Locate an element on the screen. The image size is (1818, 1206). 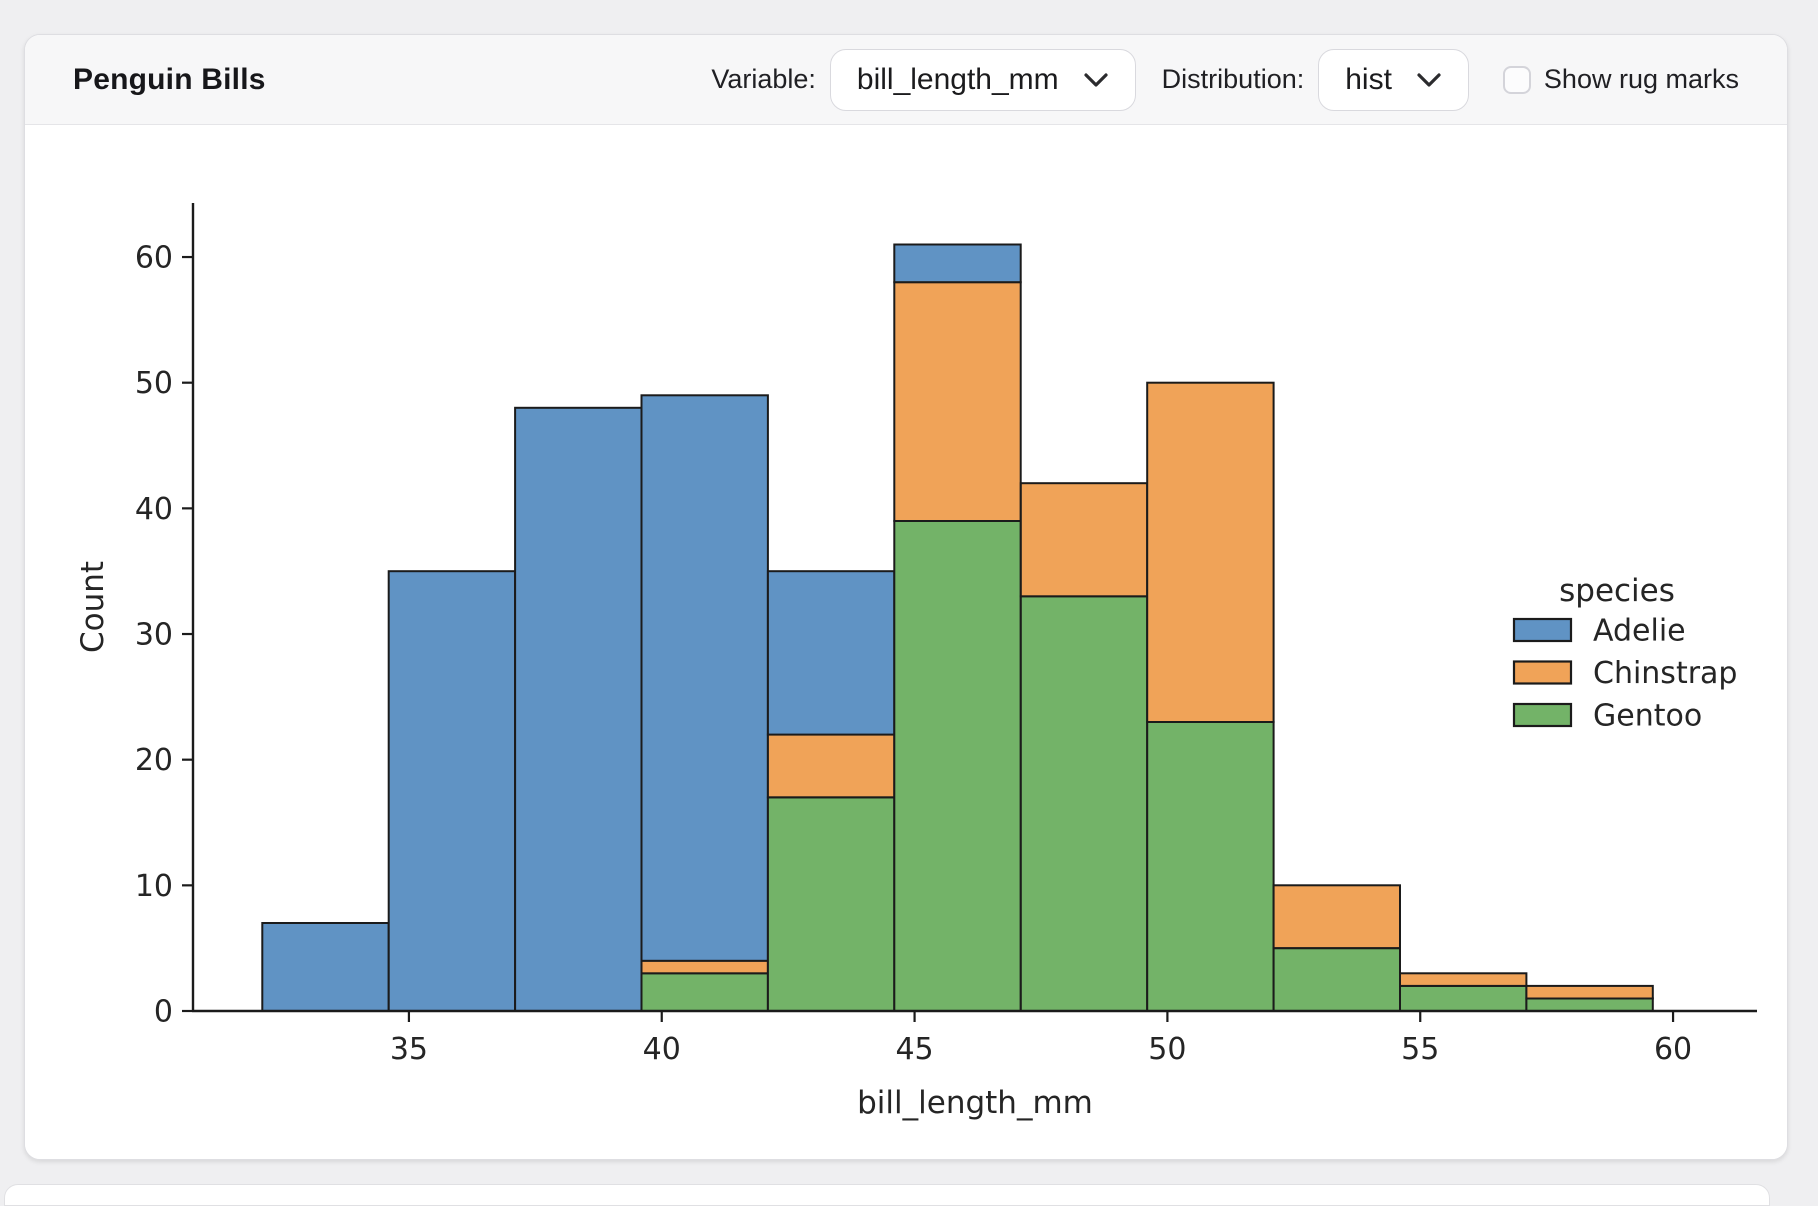
x-tick-label: 50 is located at coordinates (1167, 1049).